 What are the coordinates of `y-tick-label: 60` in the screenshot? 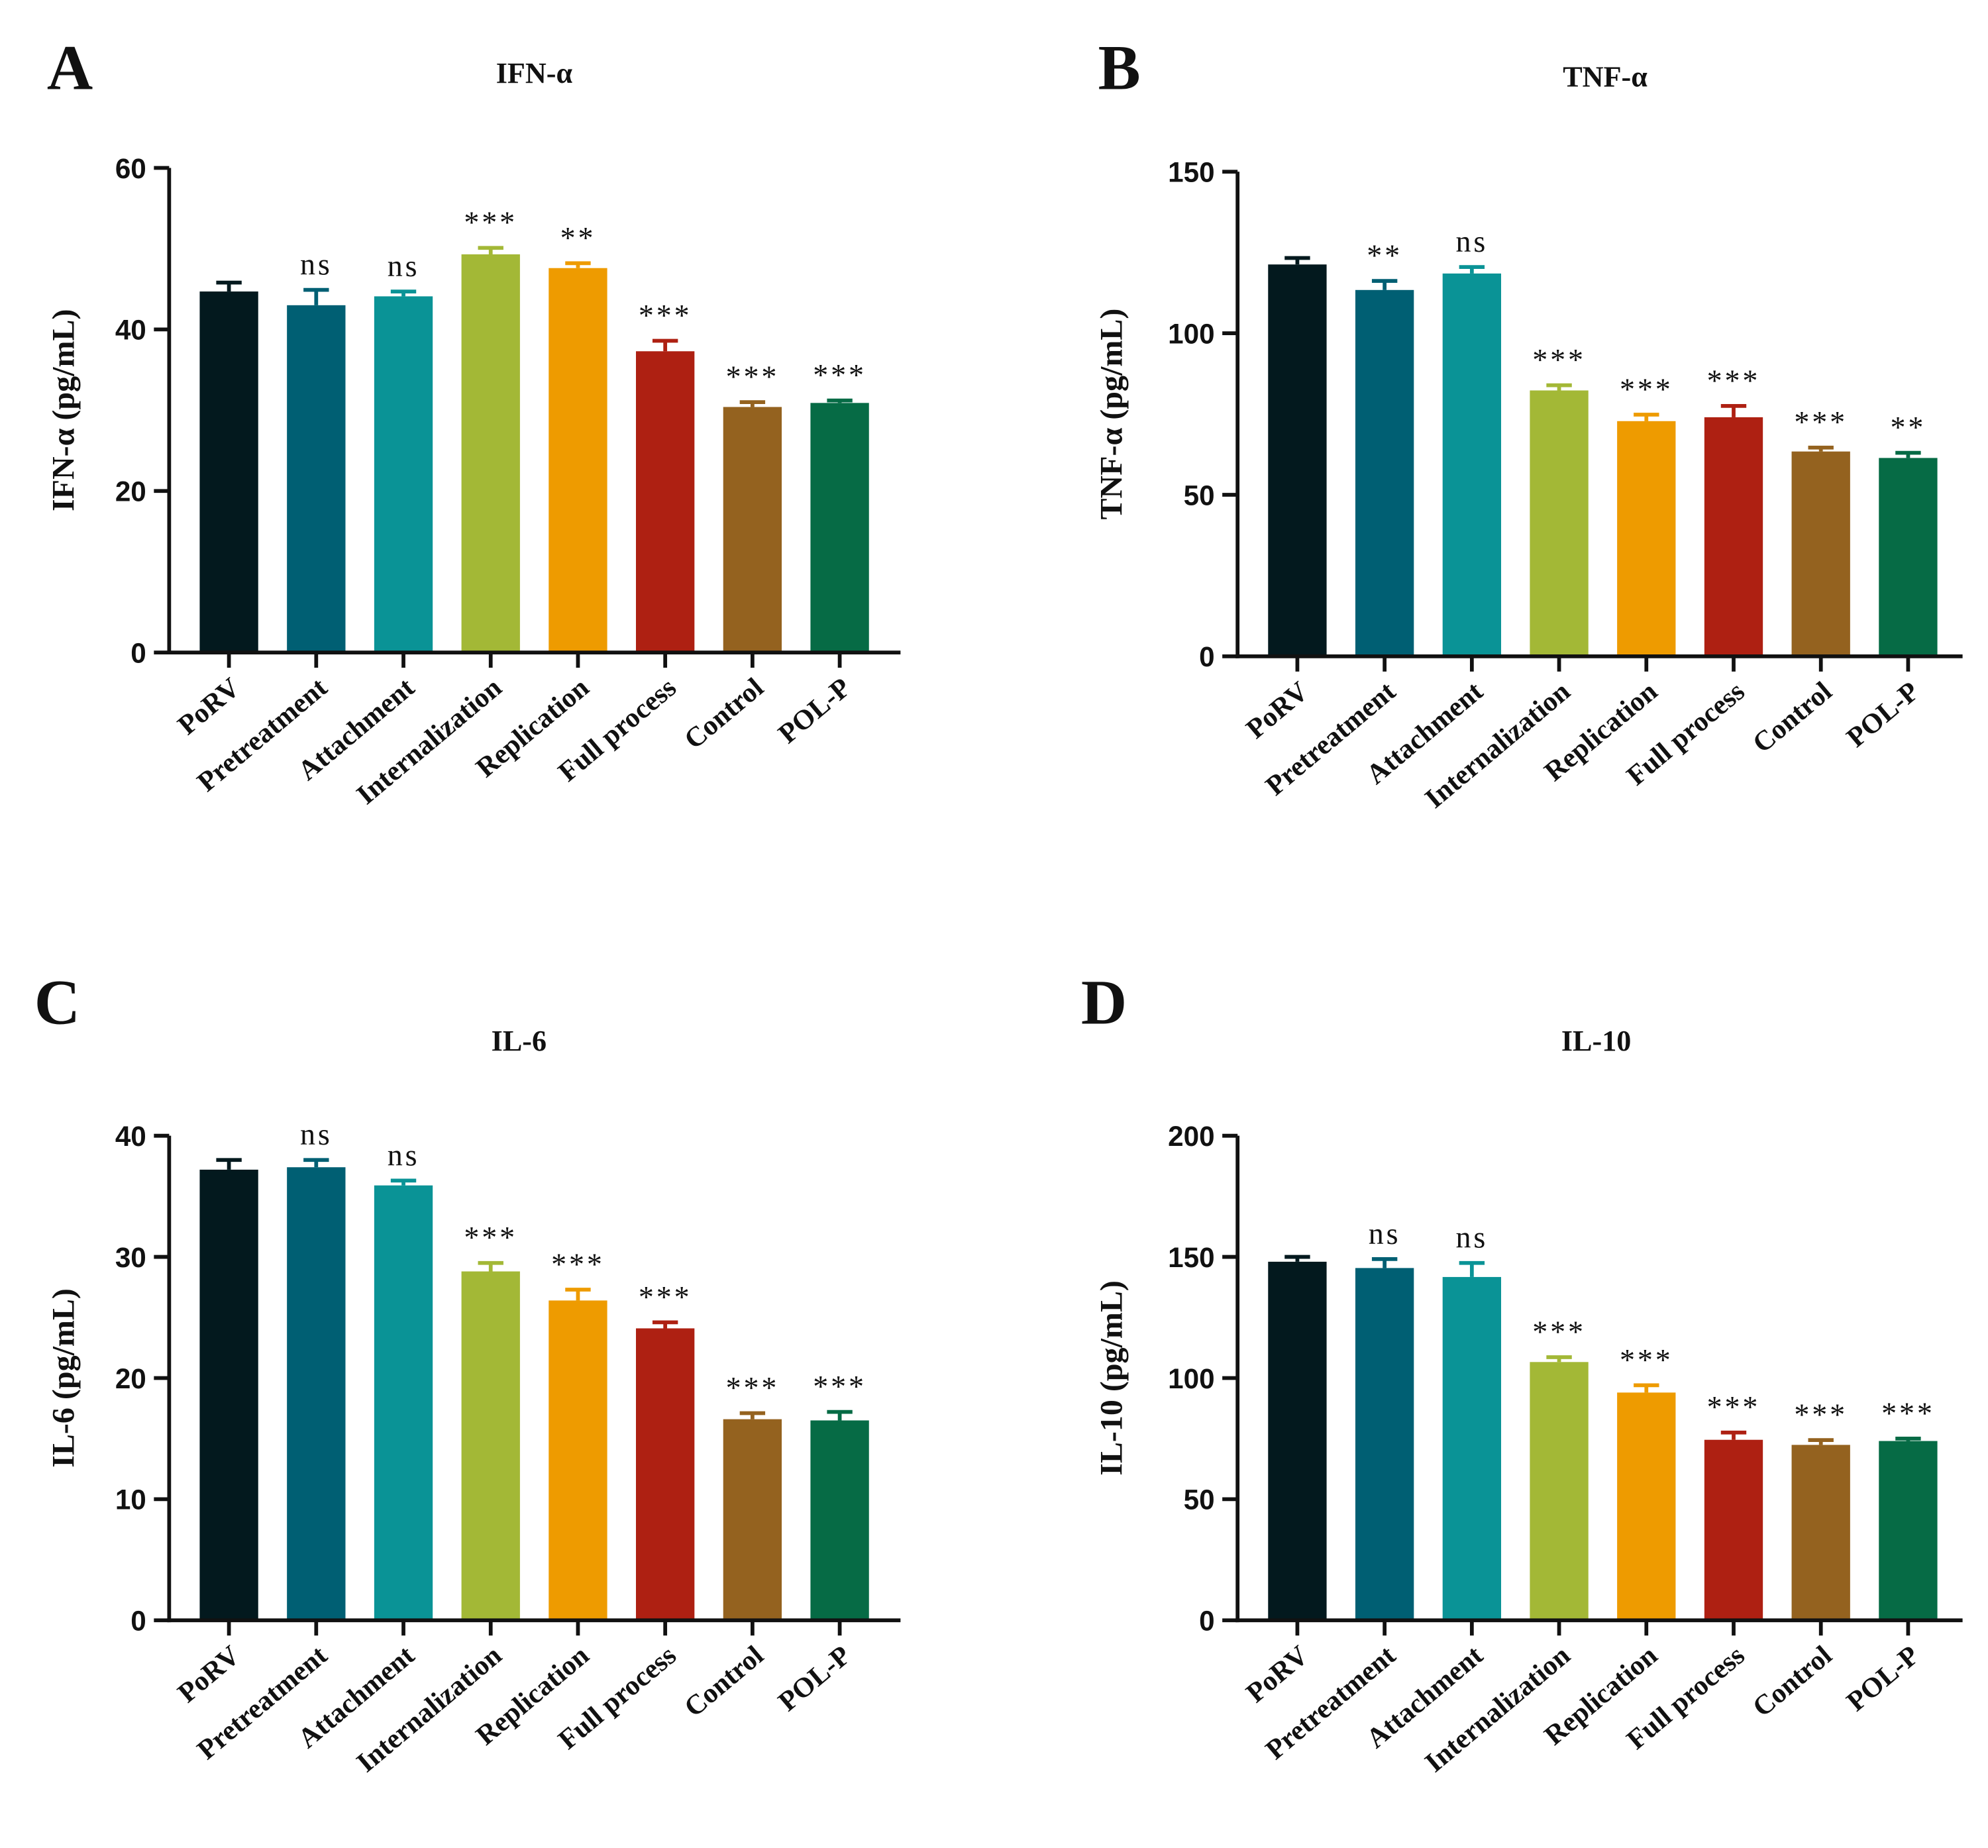 It's located at (130, 168).